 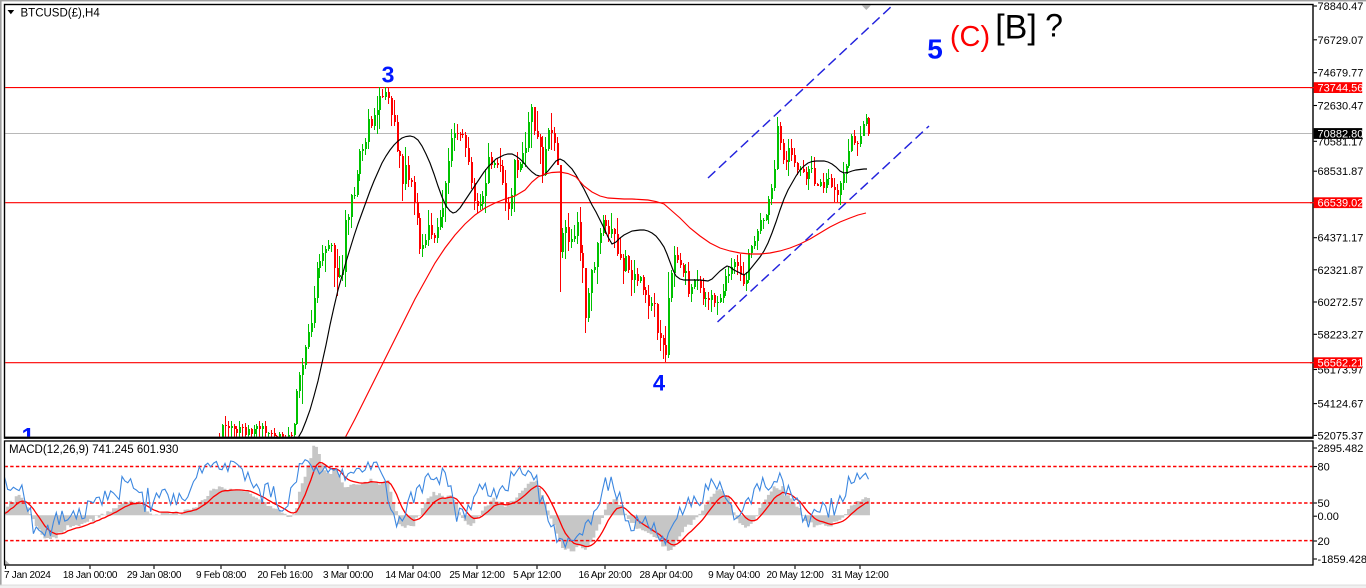 I want to click on svg-text: (C), so click(x=970, y=37).